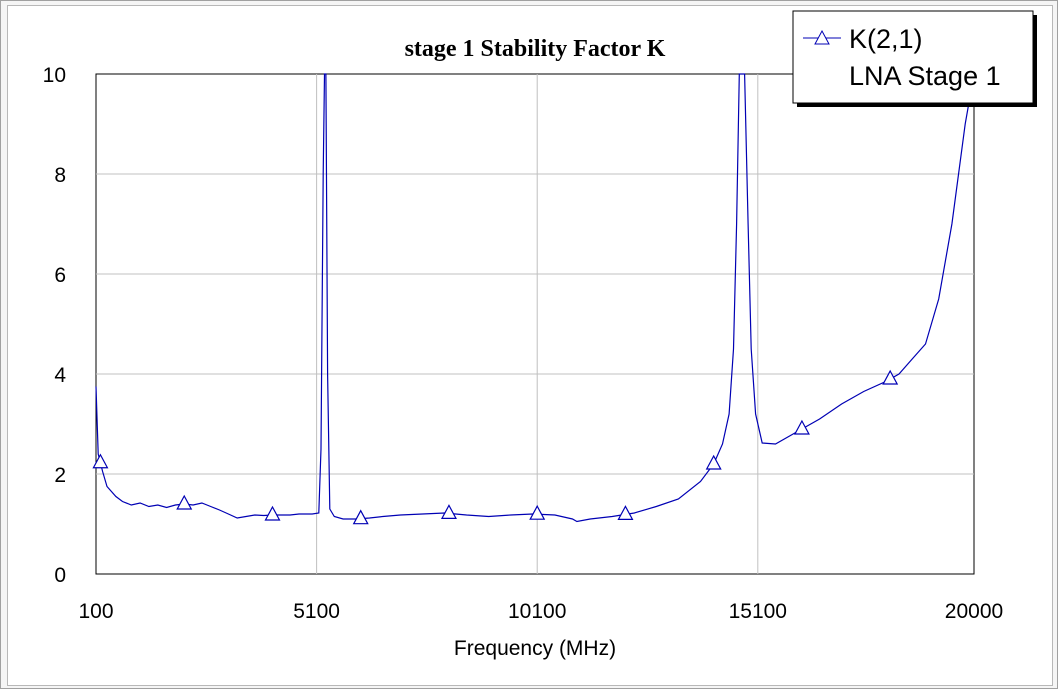 The height and width of the screenshot is (689, 1058). What do you see at coordinates (535, 49) in the screenshot?
I see `chart-title: stage 1 Stability Factor K` at bounding box center [535, 49].